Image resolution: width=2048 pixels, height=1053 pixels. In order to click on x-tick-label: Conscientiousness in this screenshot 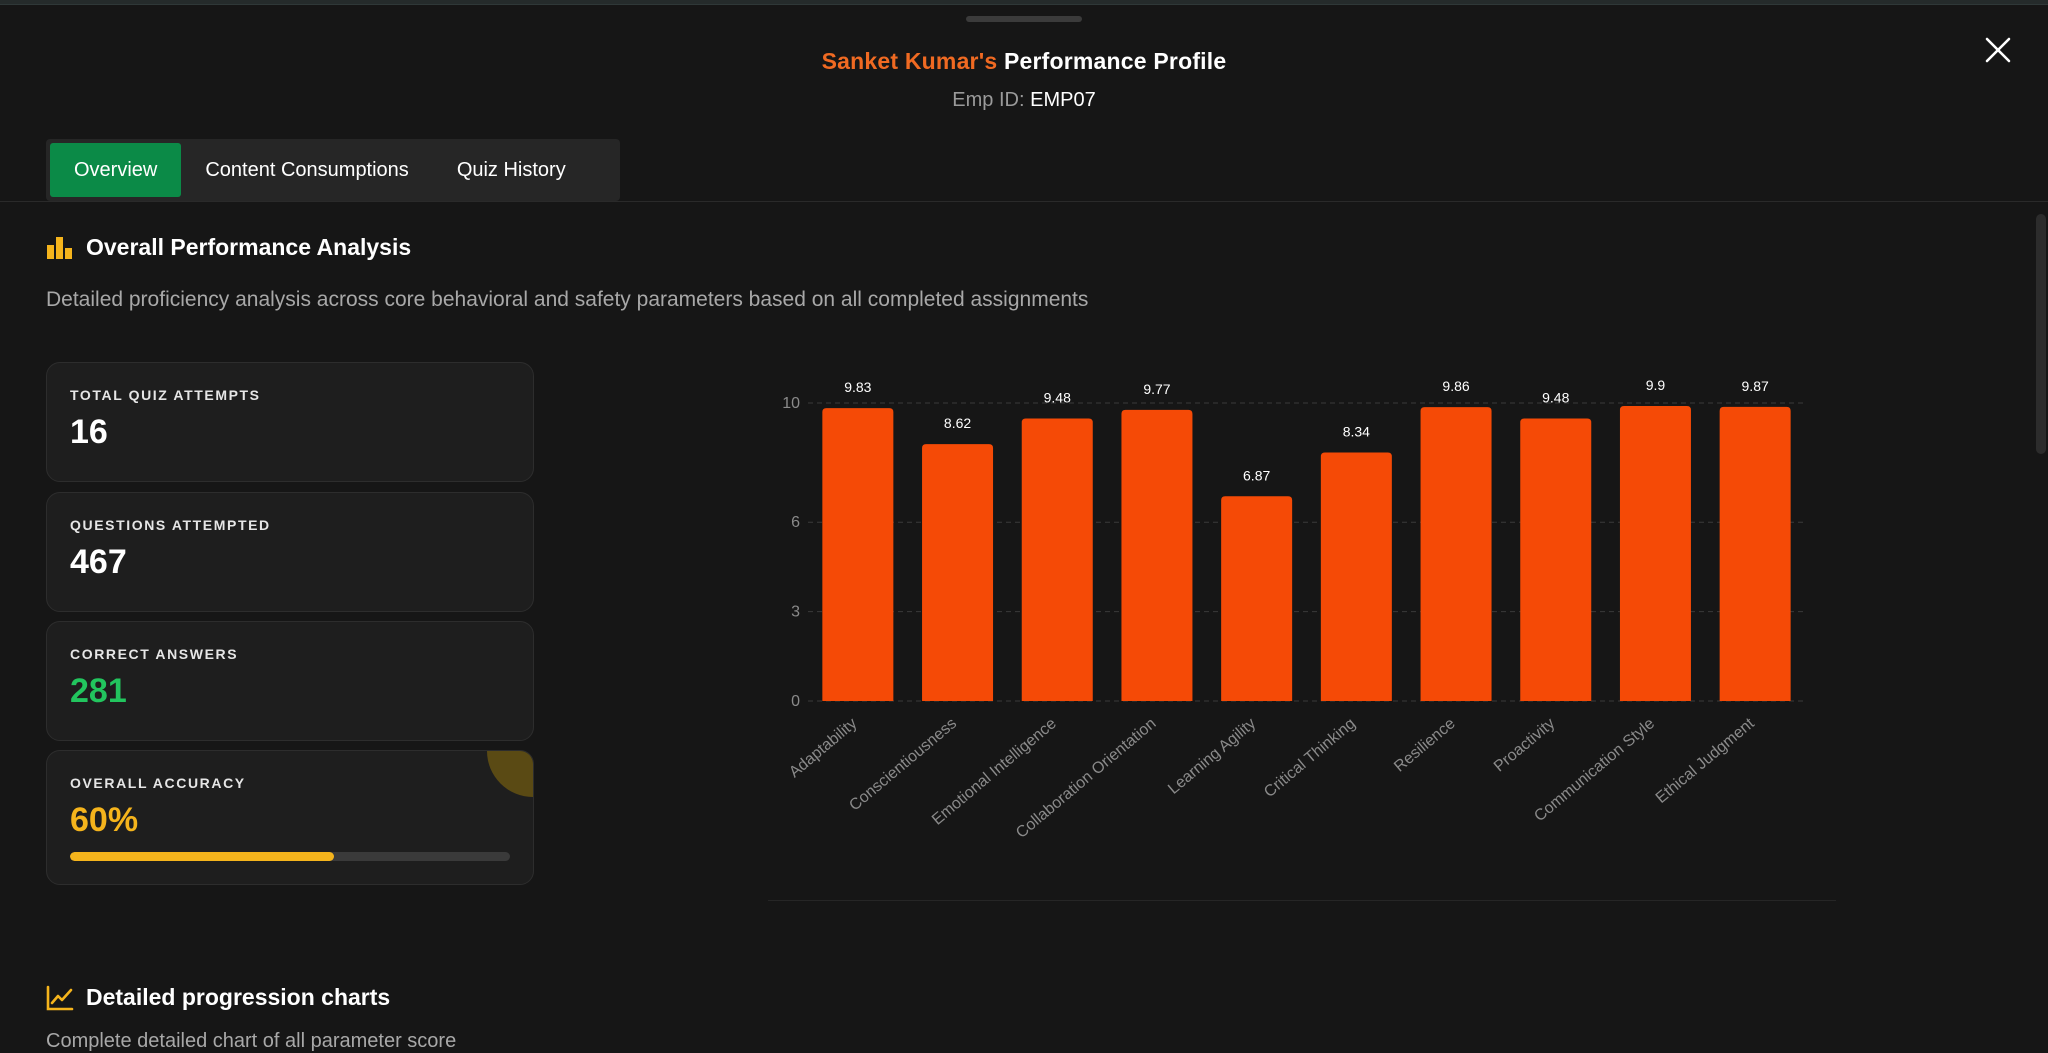, I will do `click(903, 764)`.